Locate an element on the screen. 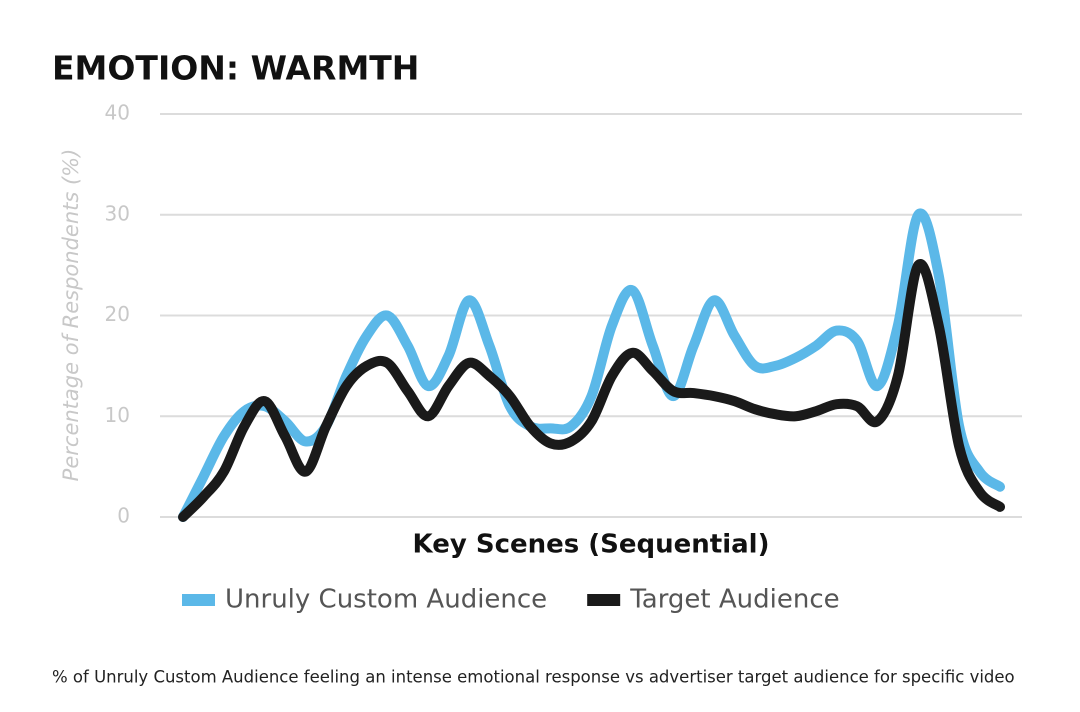 The height and width of the screenshot is (712, 1080). legend-label: Unruly Custom Audience is located at coordinates (386, 600).